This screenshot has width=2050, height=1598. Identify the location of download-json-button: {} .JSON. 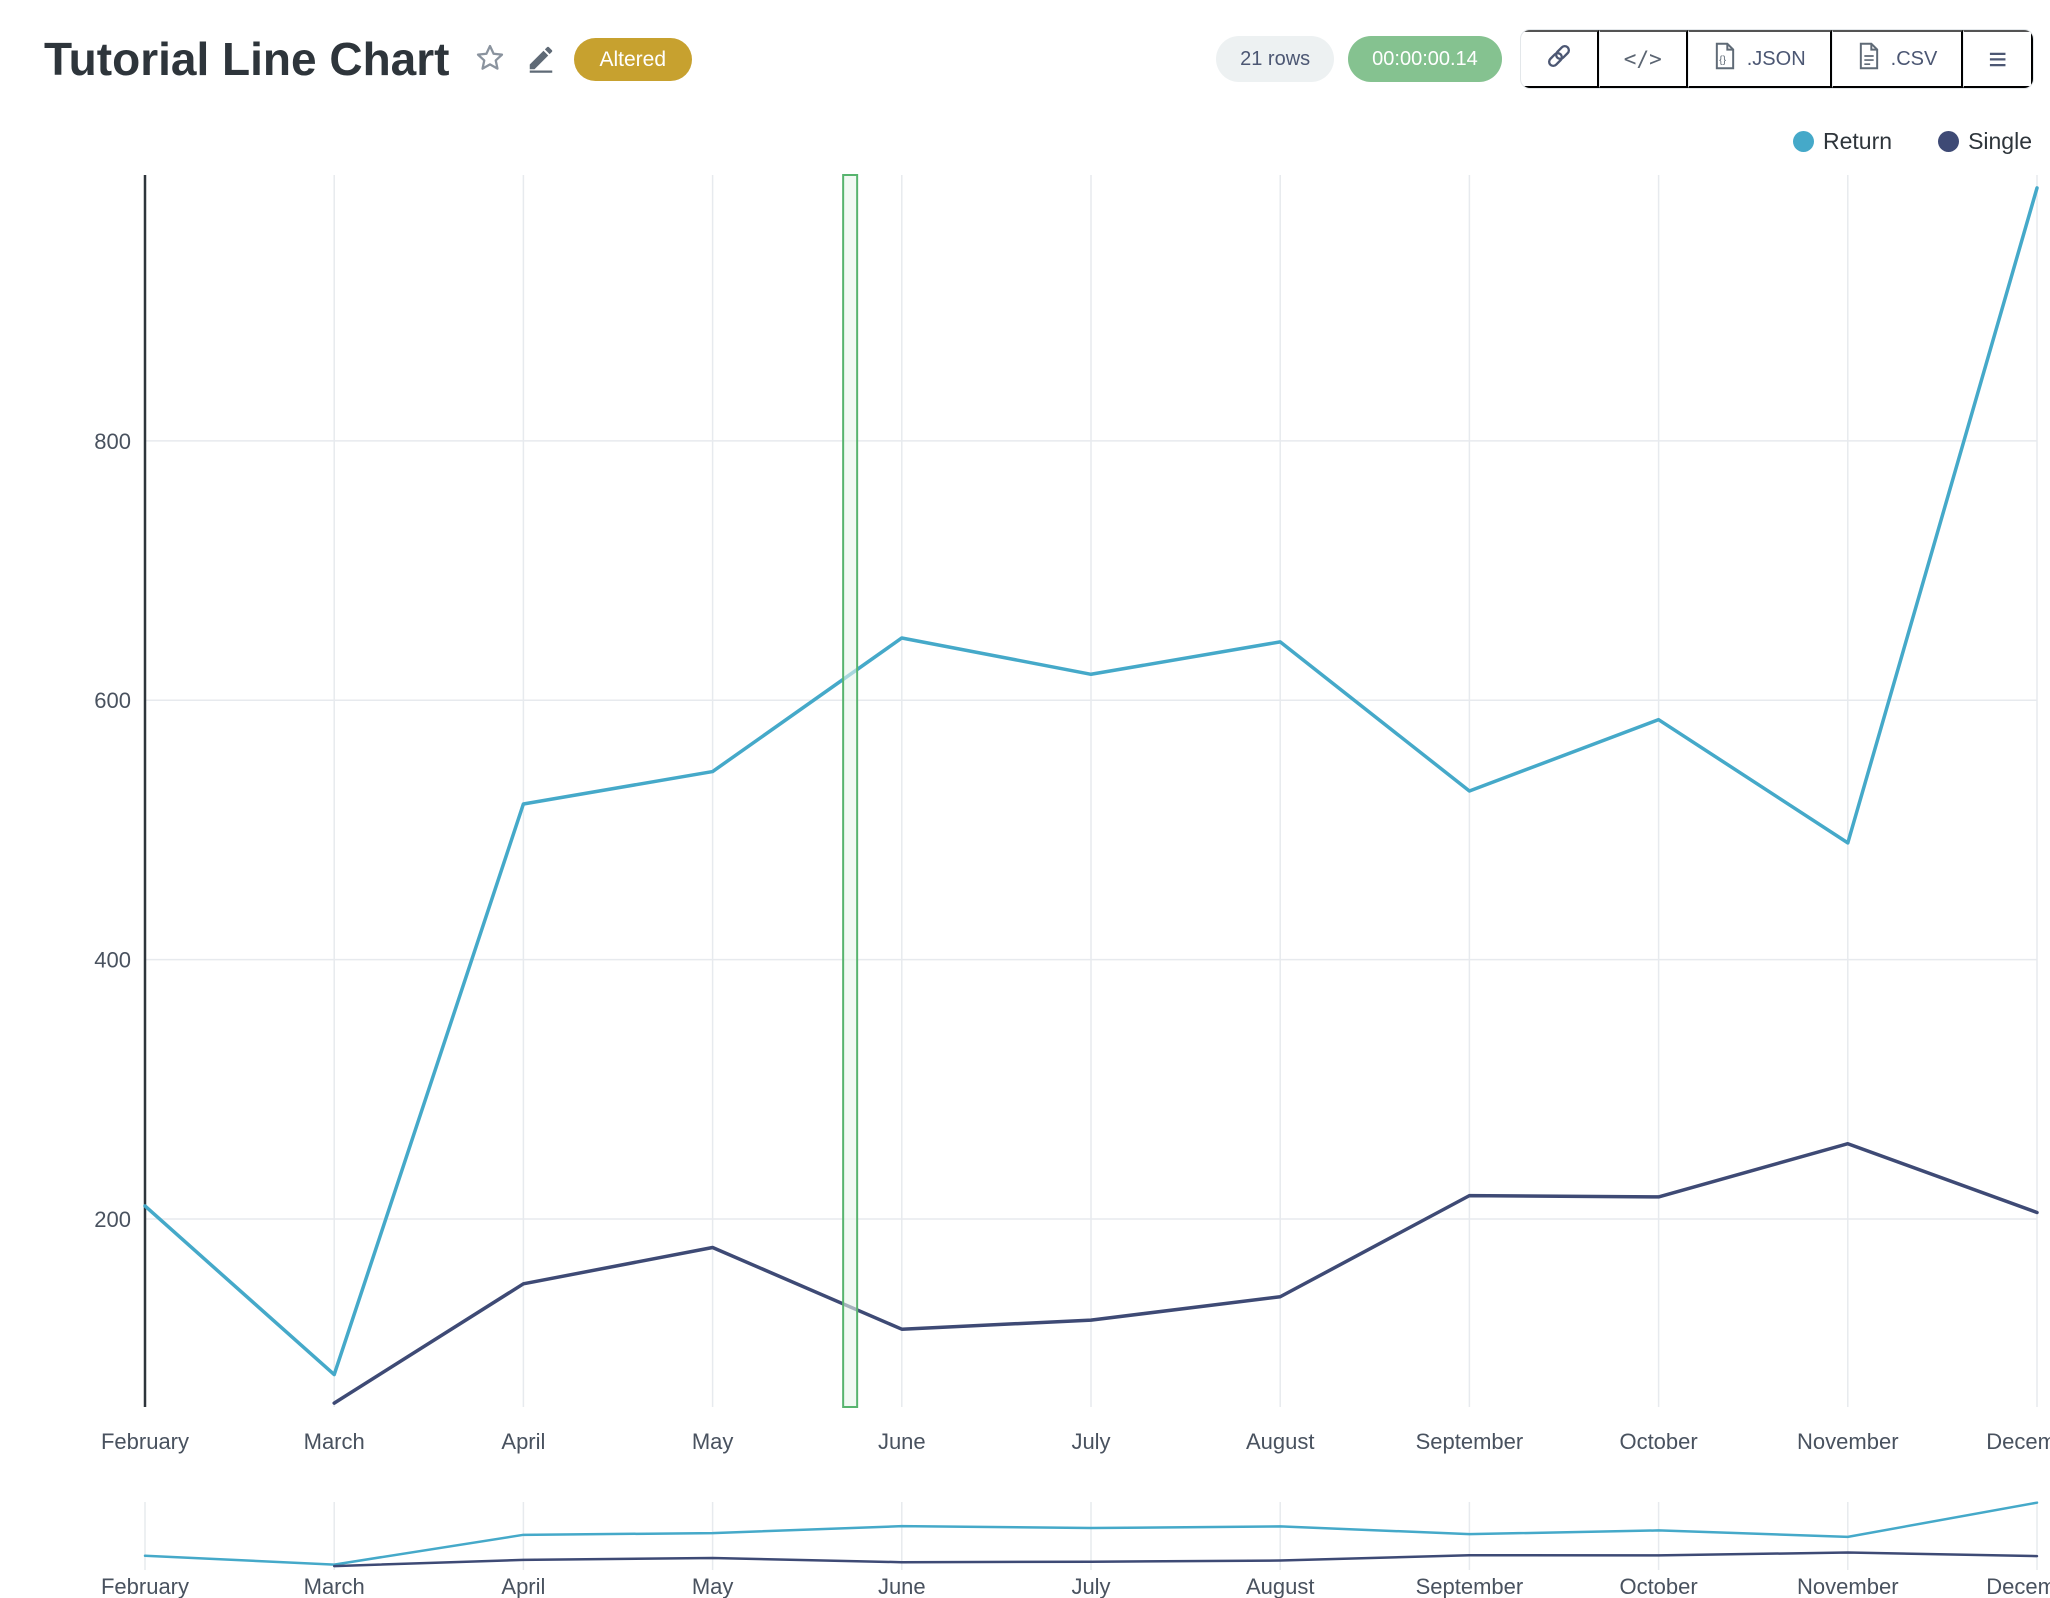
(1759, 59).